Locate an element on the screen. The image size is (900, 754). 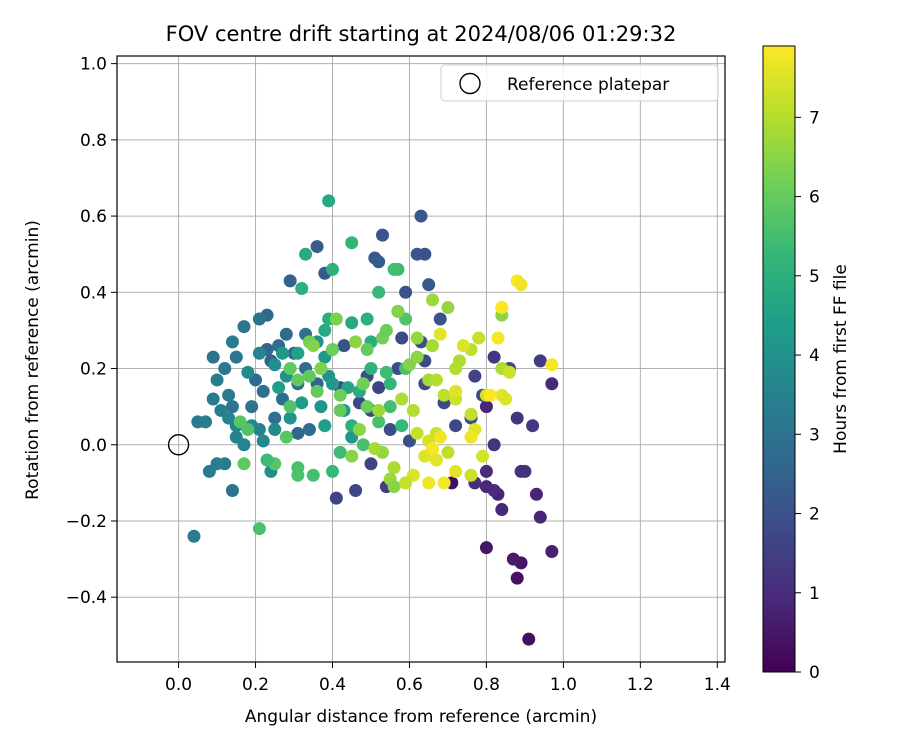
colorbar-tick-label: 4 is located at coordinates (814, 356).